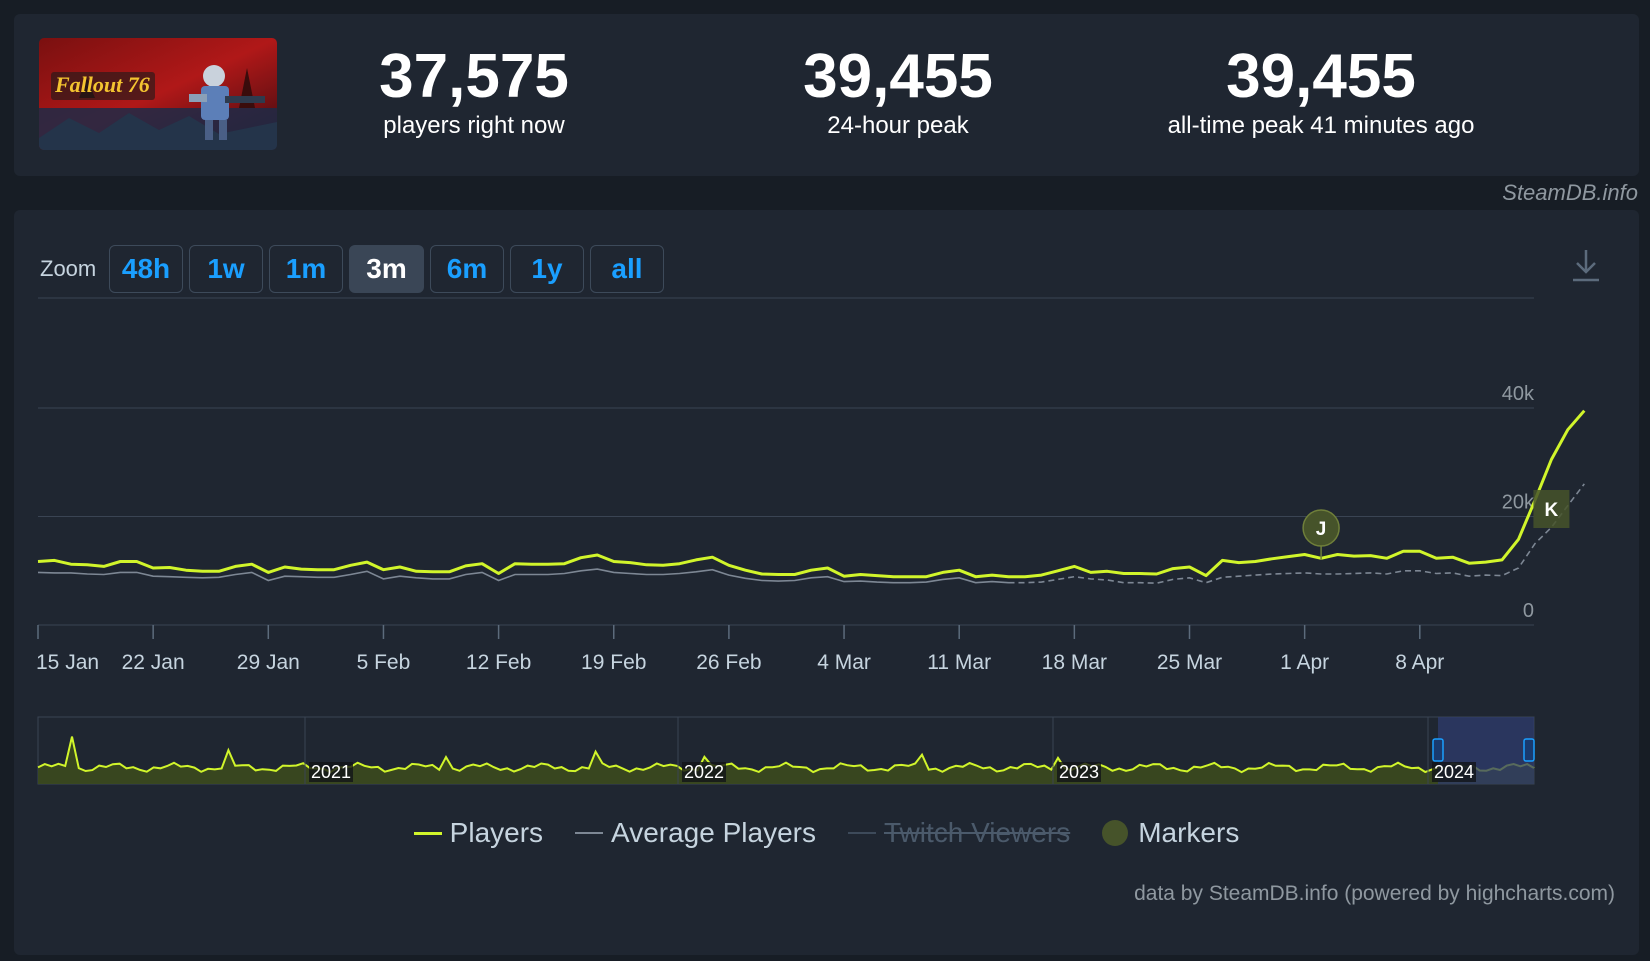 The image size is (1650, 961). What do you see at coordinates (1518, 394) in the screenshot?
I see `y-tick-label: 40k` at bounding box center [1518, 394].